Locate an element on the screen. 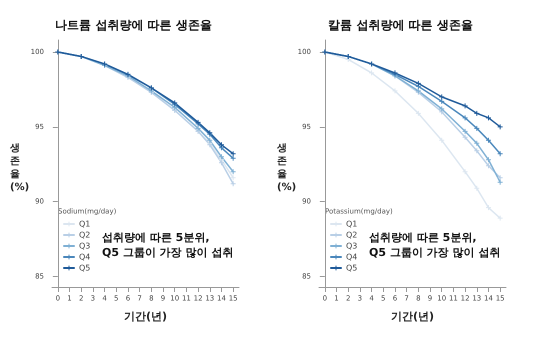  chart-title: 나트륨 섭취량에 따른 생존율 is located at coordinates (133, 25).